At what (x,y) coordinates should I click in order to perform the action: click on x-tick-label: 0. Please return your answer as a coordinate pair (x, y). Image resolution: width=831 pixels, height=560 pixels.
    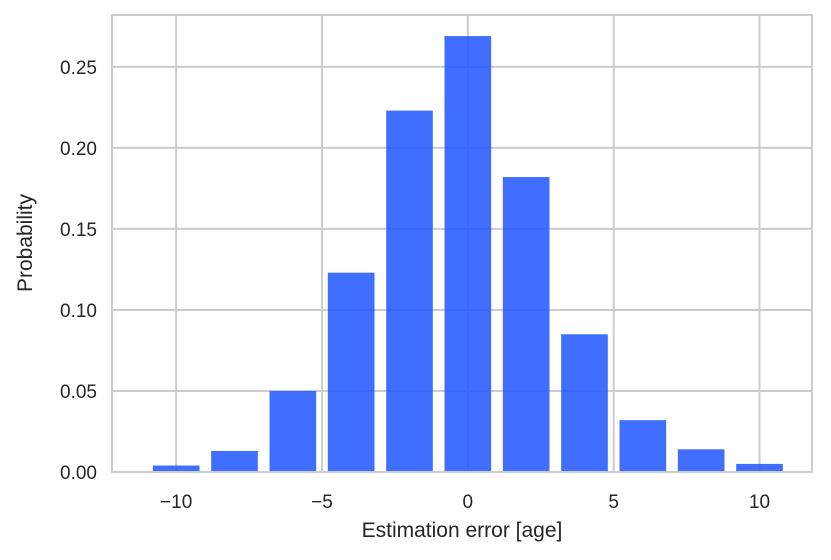
    Looking at the image, I should click on (468, 502).